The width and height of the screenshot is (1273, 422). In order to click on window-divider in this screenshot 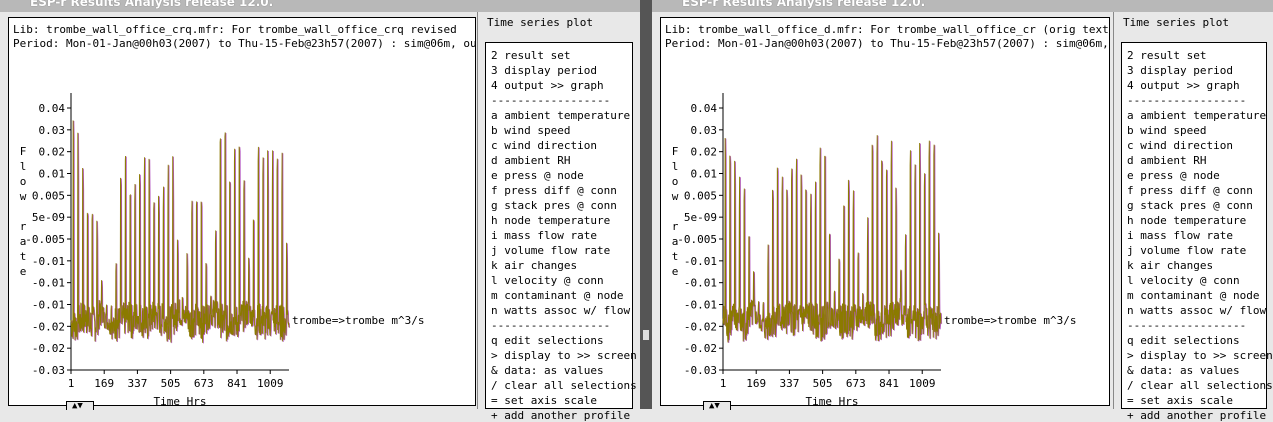, I will do `click(646, 204)`.